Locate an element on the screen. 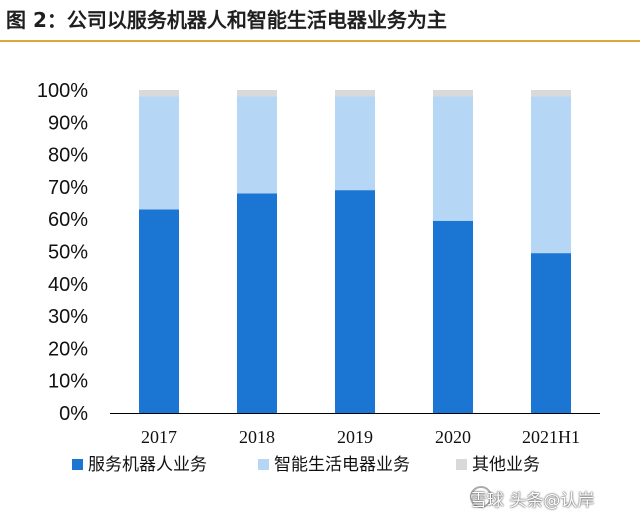  x-tick-label: 2018 is located at coordinates (257, 437).